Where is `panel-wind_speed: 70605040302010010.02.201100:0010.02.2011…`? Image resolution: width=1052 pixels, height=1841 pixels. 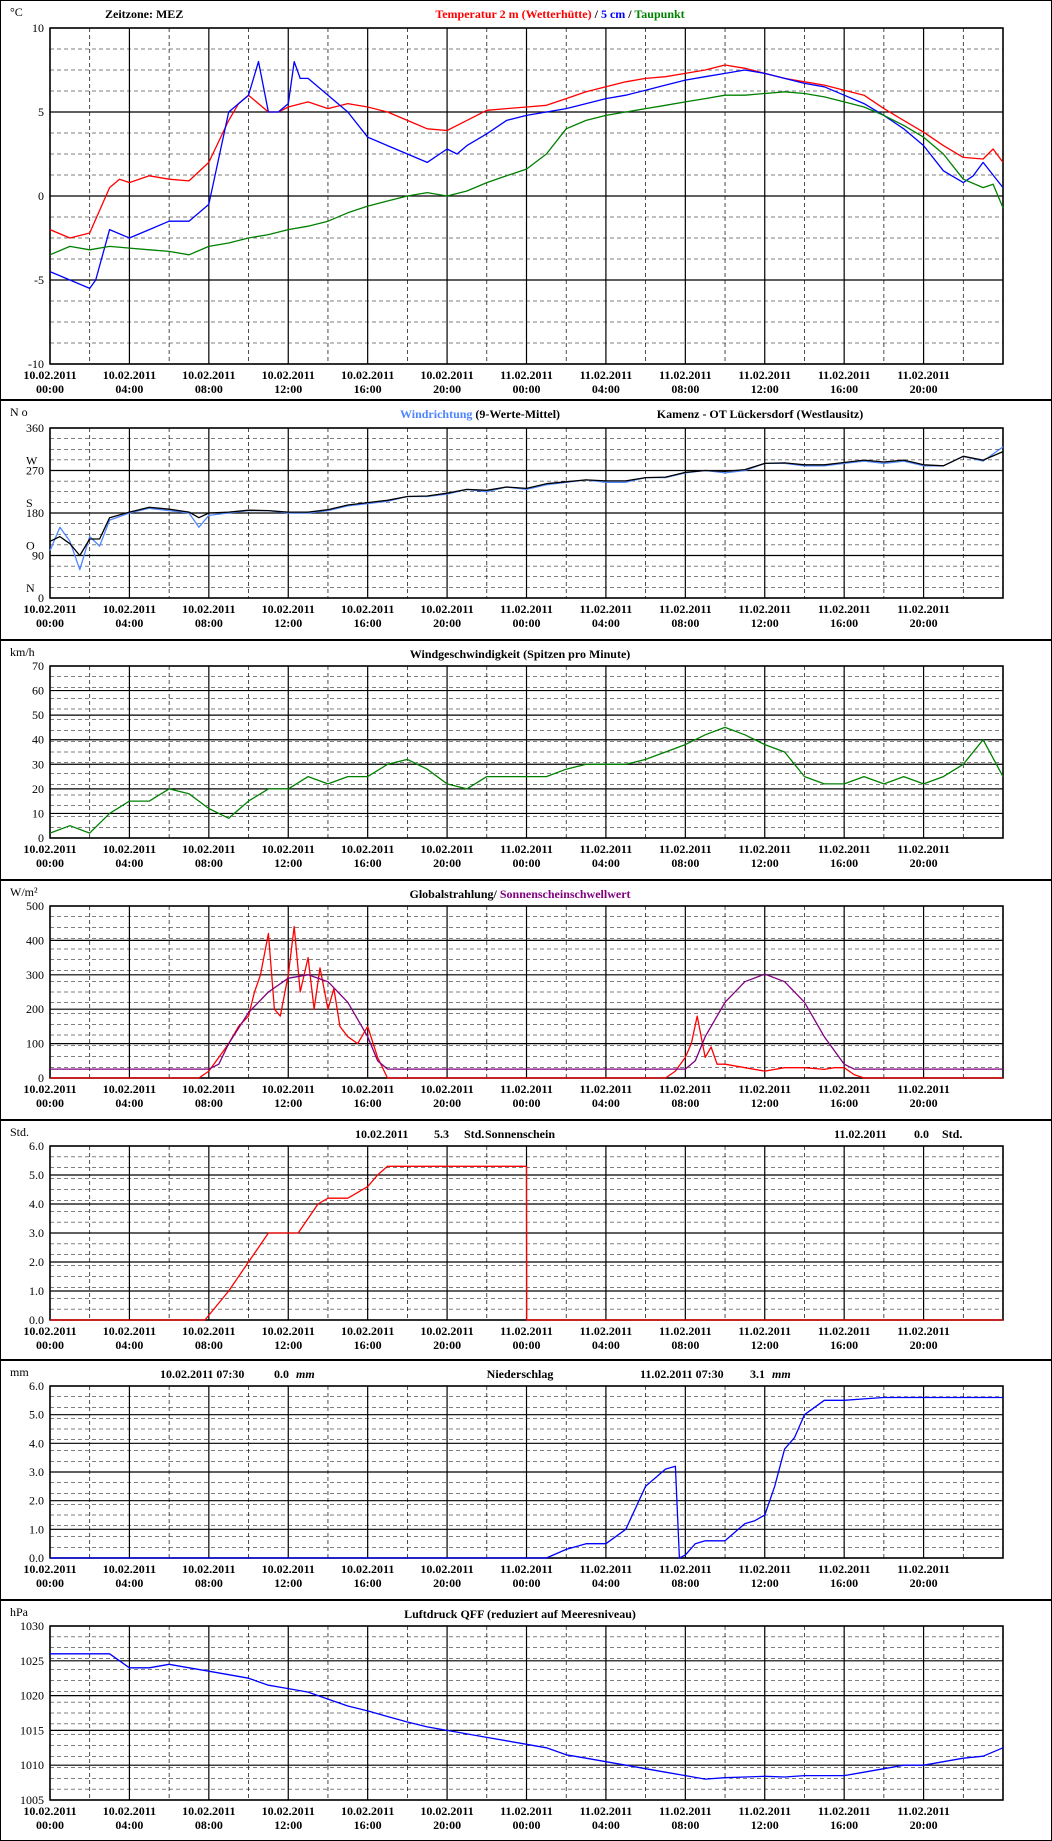 panel-wind_speed: 70605040302010010.02.201100:0010.02.2011… is located at coordinates (526, 760).